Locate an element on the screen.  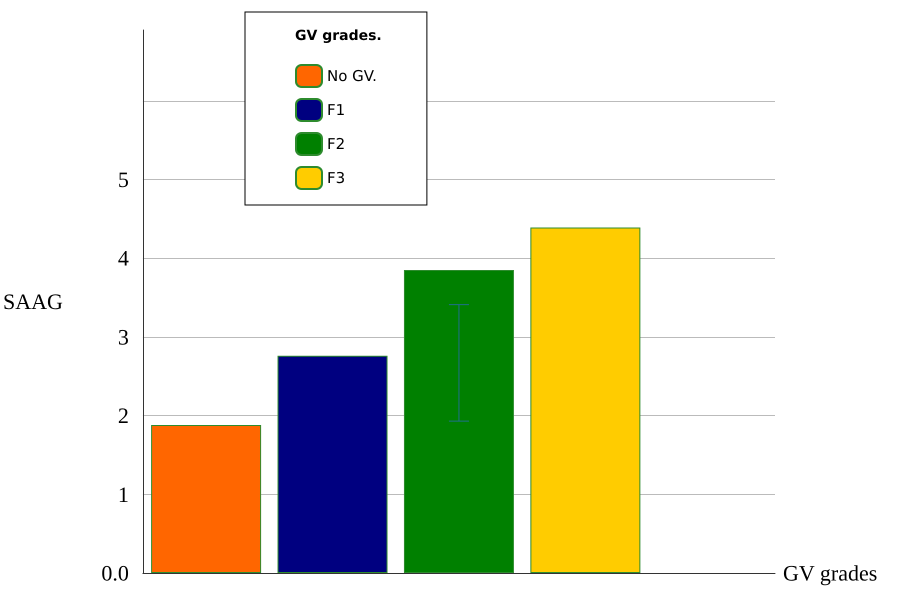
x-axis-title: GV grades is located at coordinates (830, 573).